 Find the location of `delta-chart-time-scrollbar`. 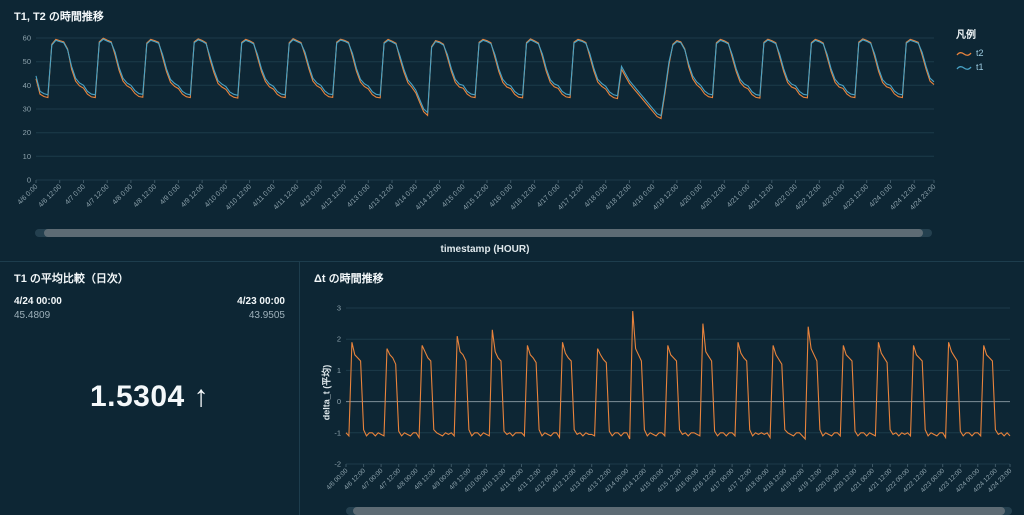

delta-chart-time-scrollbar is located at coordinates (679, 511).